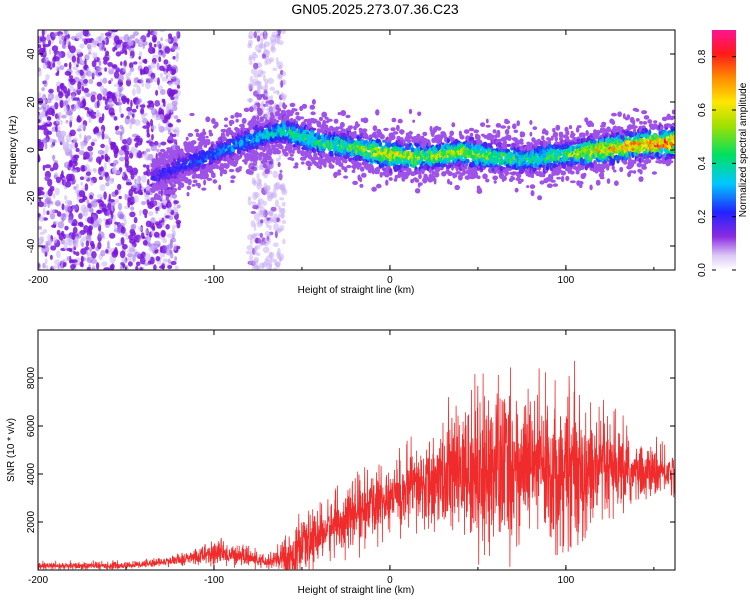 The width and height of the screenshot is (750, 600). Describe the element at coordinates (375, 9) in the screenshot. I see `figure-title: GN05.2025.273.07.36.C23` at that location.